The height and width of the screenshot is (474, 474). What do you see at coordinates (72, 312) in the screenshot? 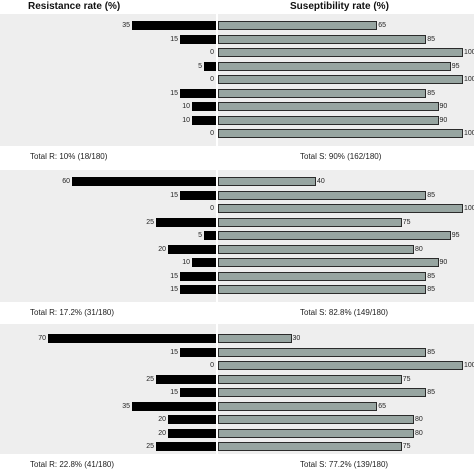
I see `total-resistance: Total R: 17.2% (31/180)` at bounding box center [72, 312].